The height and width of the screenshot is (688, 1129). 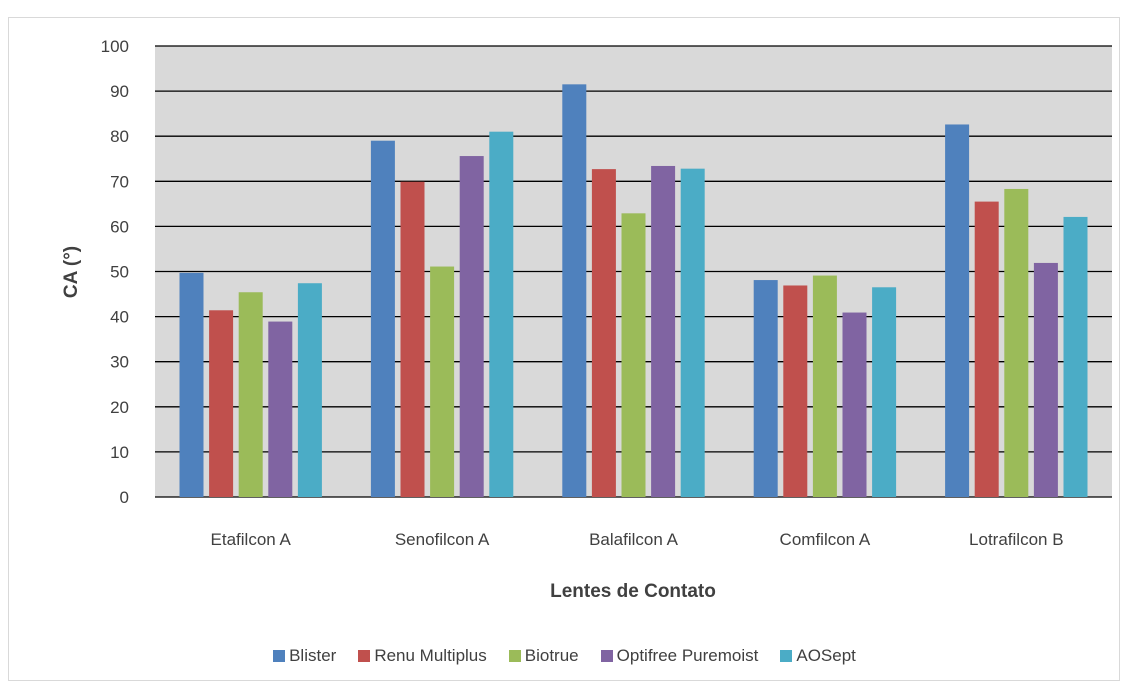 I want to click on legend-label: Optifree Puremoist, so click(x=687, y=655).